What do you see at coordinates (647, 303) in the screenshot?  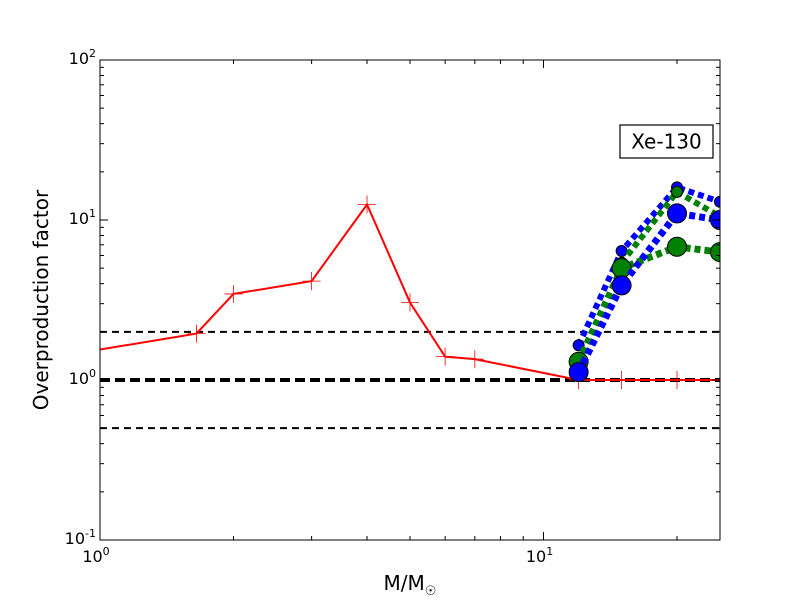 I see `series-3-line` at bounding box center [647, 303].